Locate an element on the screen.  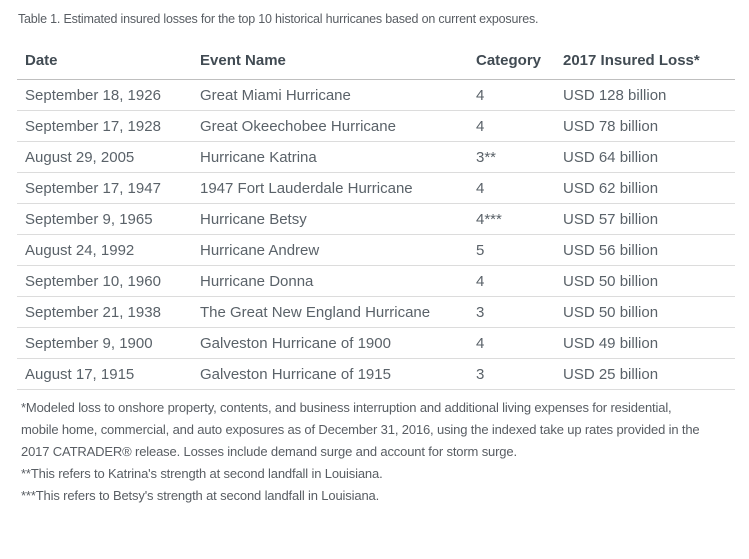
column-header-date: Date is located at coordinates (104, 60).